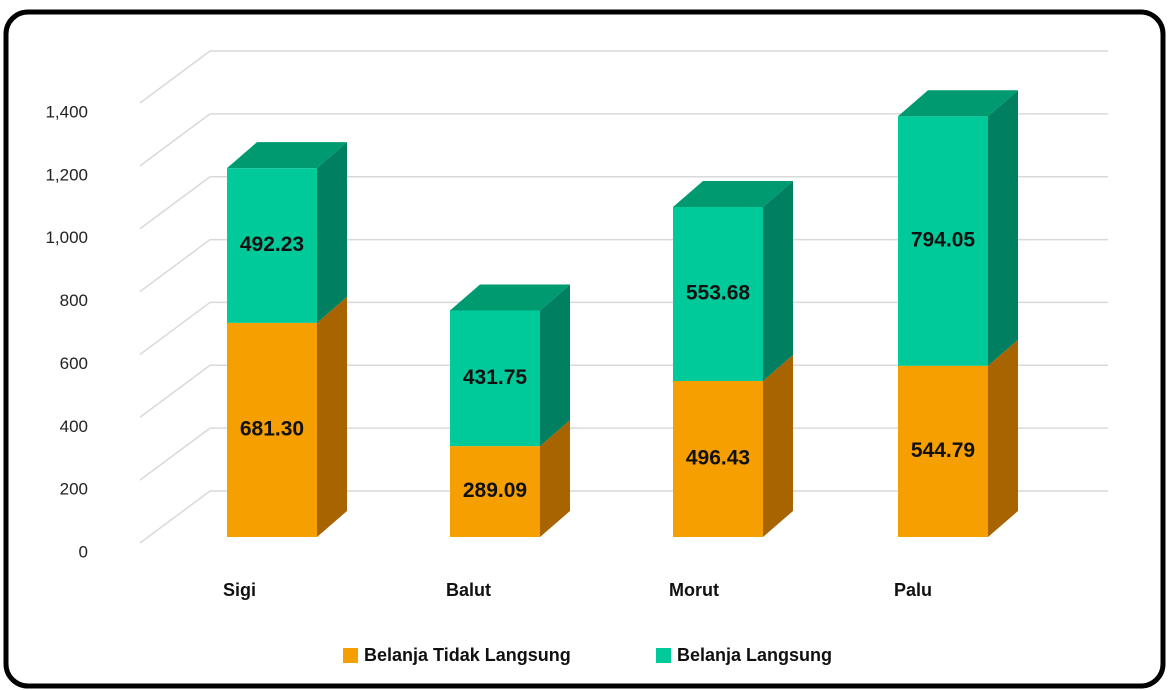  Describe the element at coordinates (74, 300) in the screenshot. I see `y-tick-label: 800` at that location.